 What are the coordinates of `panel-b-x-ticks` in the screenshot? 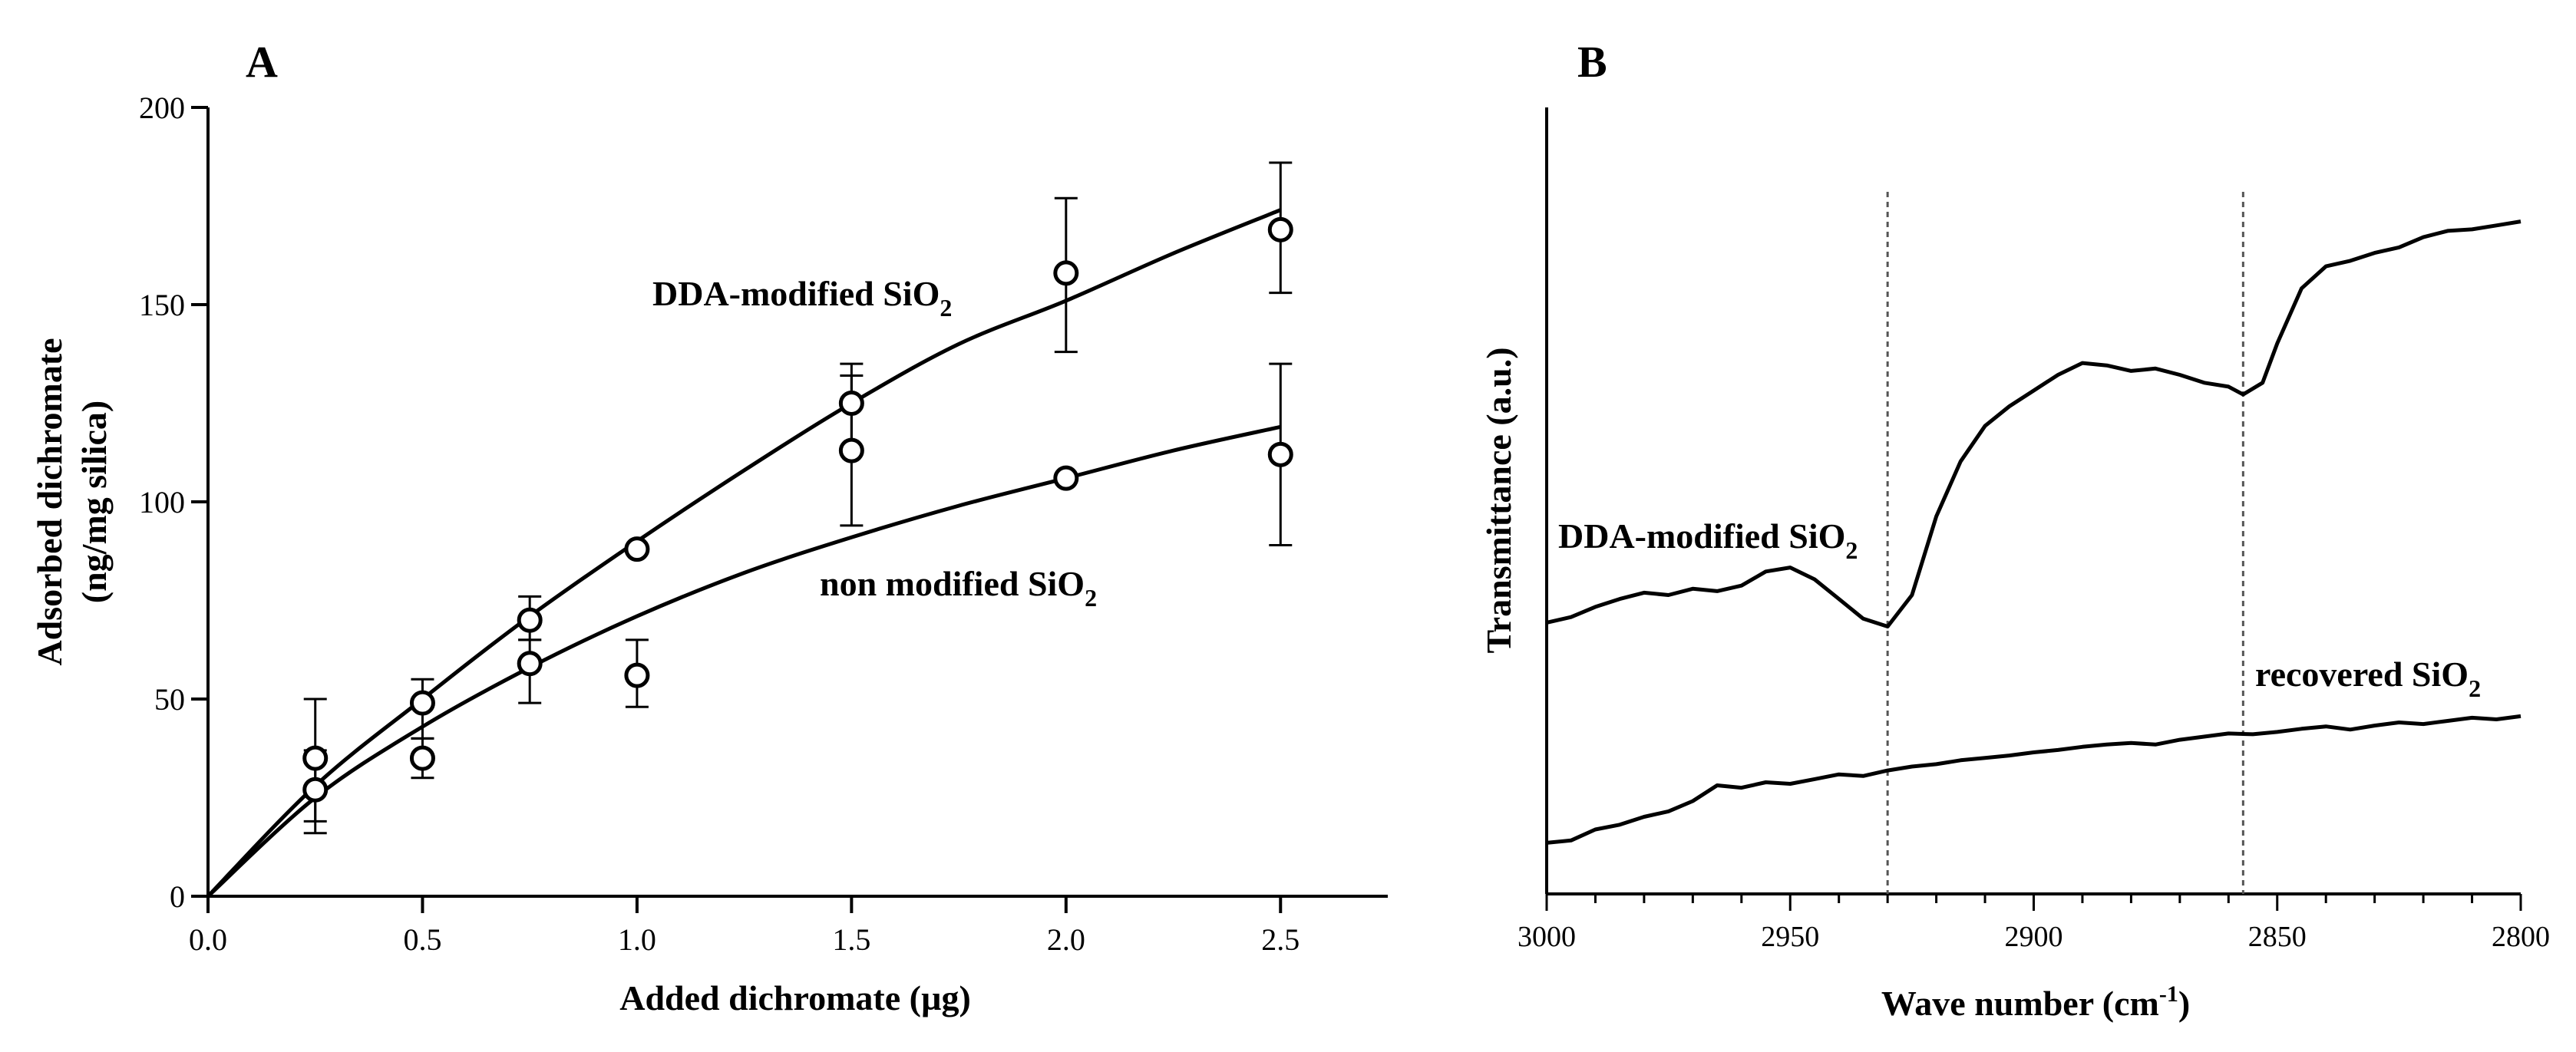 It's located at (2033, 902).